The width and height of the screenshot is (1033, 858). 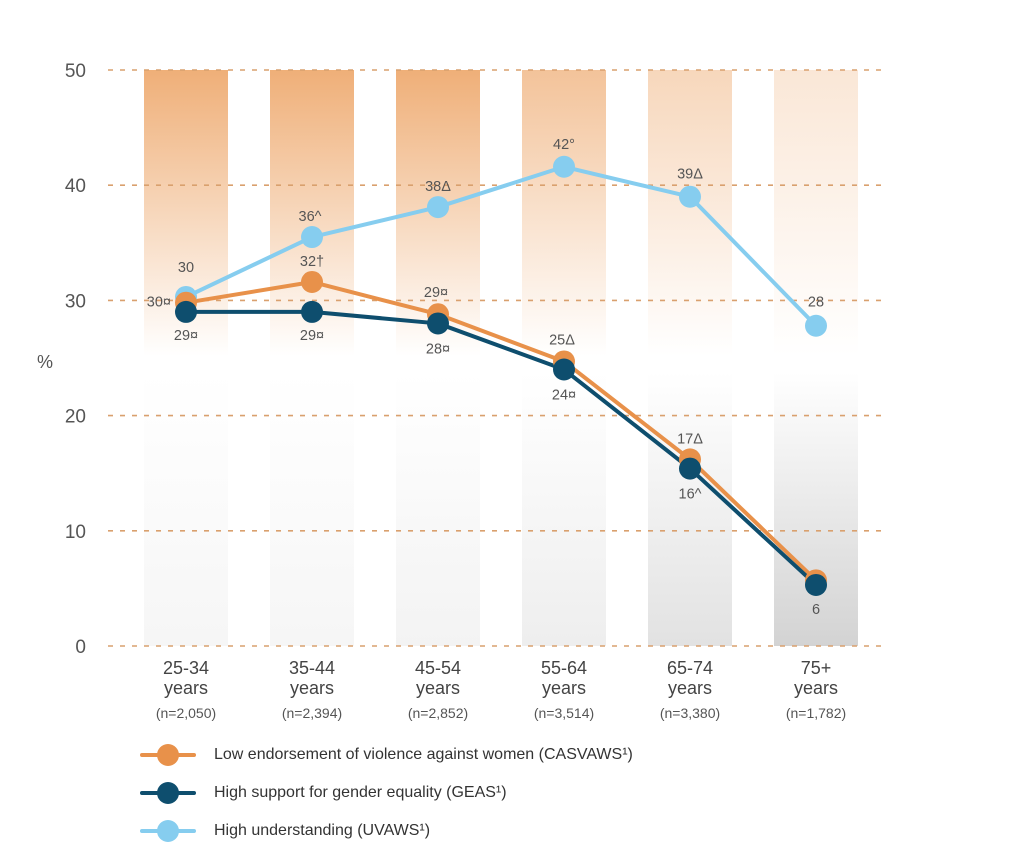 I want to click on y-tick-label: 50, so click(x=75, y=71).